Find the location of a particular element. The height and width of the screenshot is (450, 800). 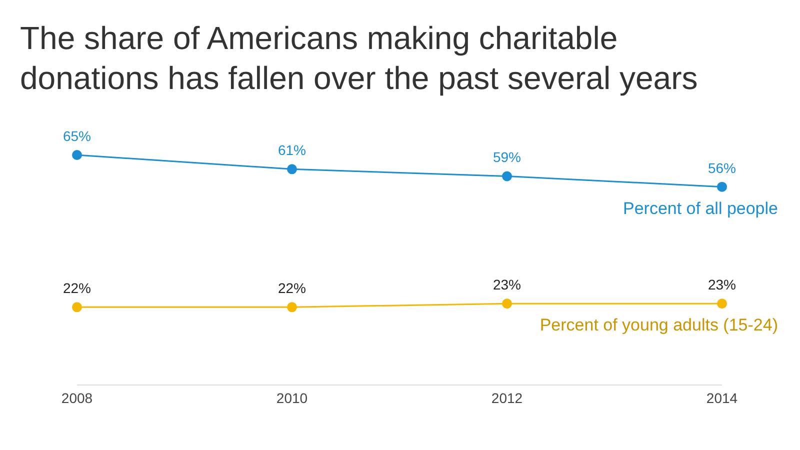

data-label: 56% is located at coordinates (722, 168).